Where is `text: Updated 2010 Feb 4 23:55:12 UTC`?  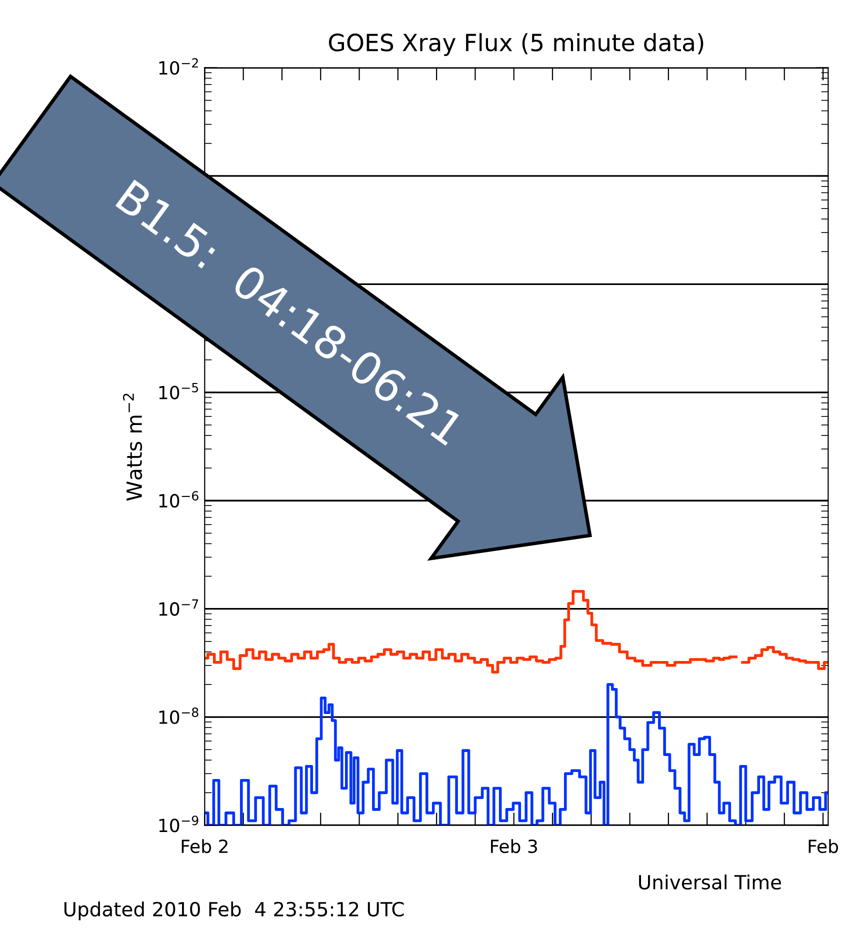 text: Updated 2010 Feb 4 23:55:12 UTC is located at coordinates (234, 910).